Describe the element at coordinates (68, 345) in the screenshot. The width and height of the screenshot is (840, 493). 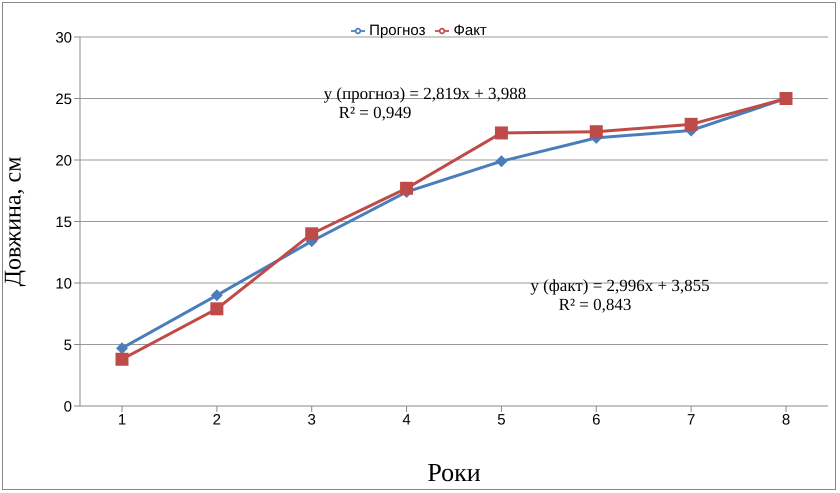
I see `y-tick-label: 5` at that location.